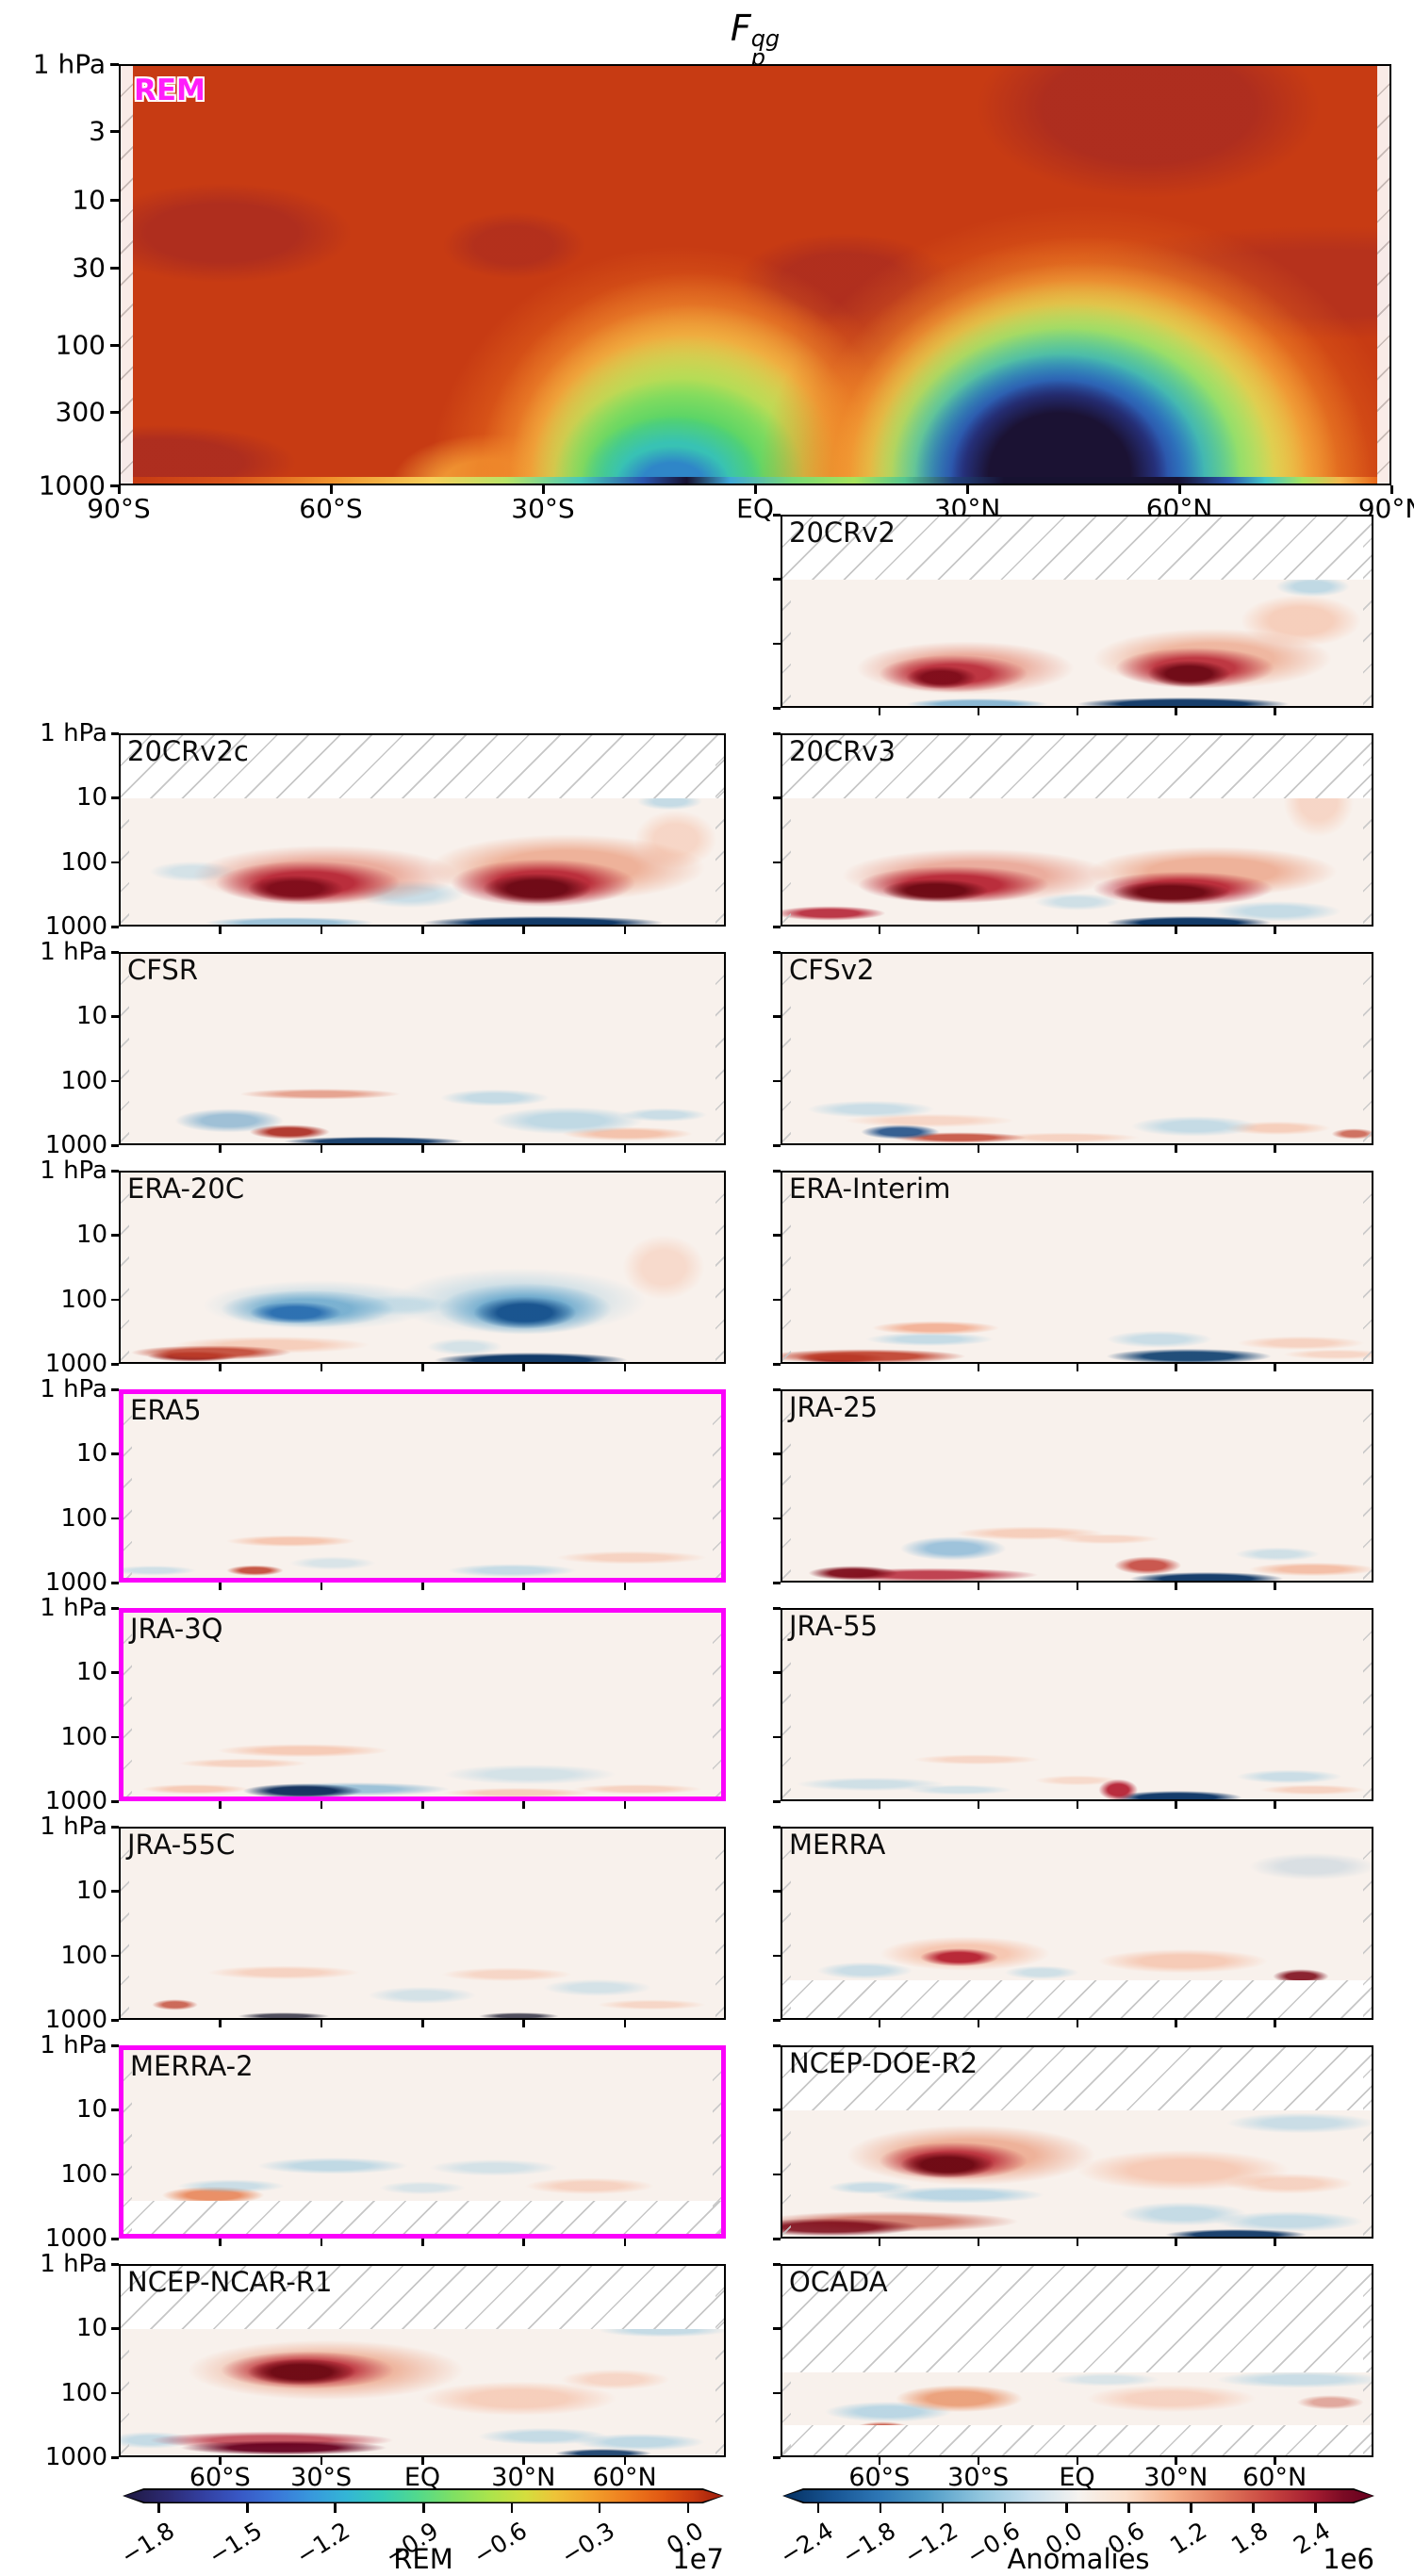 The image size is (1414, 2576). Describe the element at coordinates (698, 2559) in the screenshot. I see `rem-colorbar-scale: 1e7` at that location.